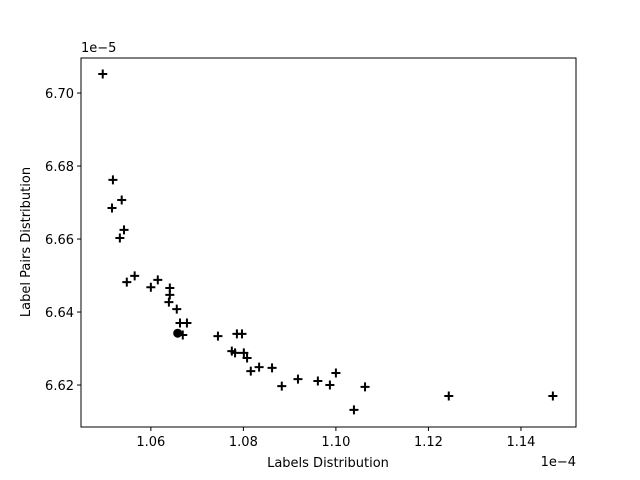 The width and height of the screenshot is (640, 480). I want to click on x-axis-label: Labels Distribution, so click(328, 463).